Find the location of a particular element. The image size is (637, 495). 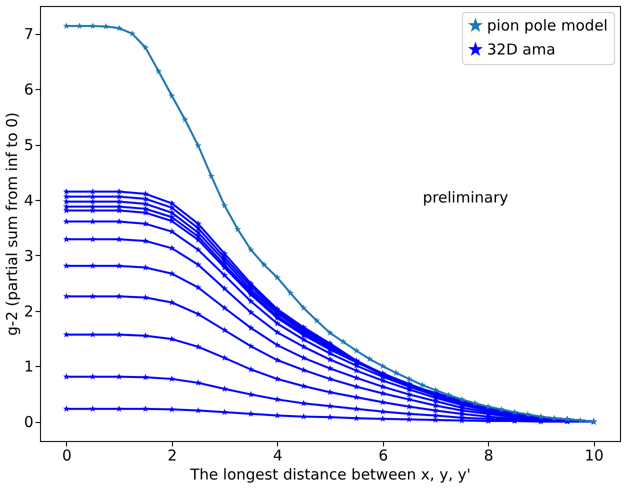

x-tick-label: 10 is located at coordinates (594, 455).